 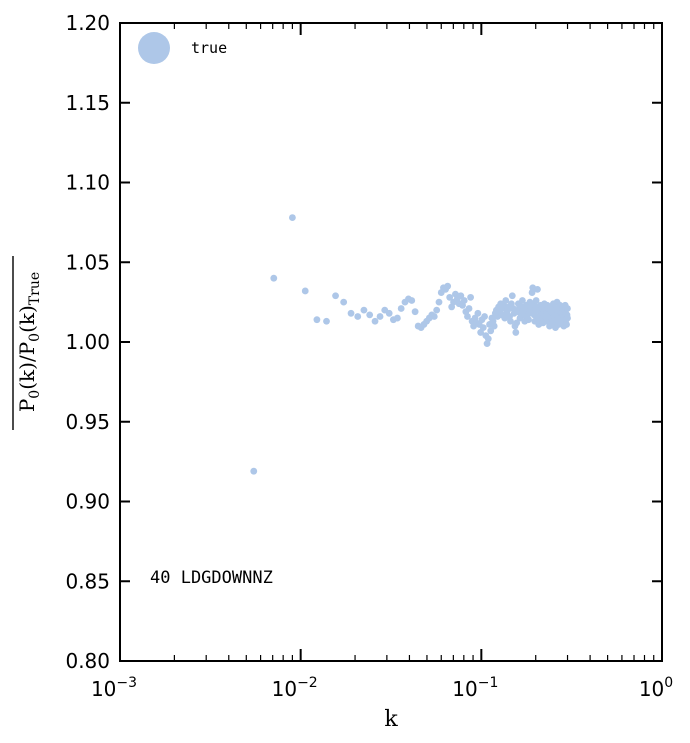 What do you see at coordinates (154, 48) in the screenshot?
I see `legend-marker` at bounding box center [154, 48].